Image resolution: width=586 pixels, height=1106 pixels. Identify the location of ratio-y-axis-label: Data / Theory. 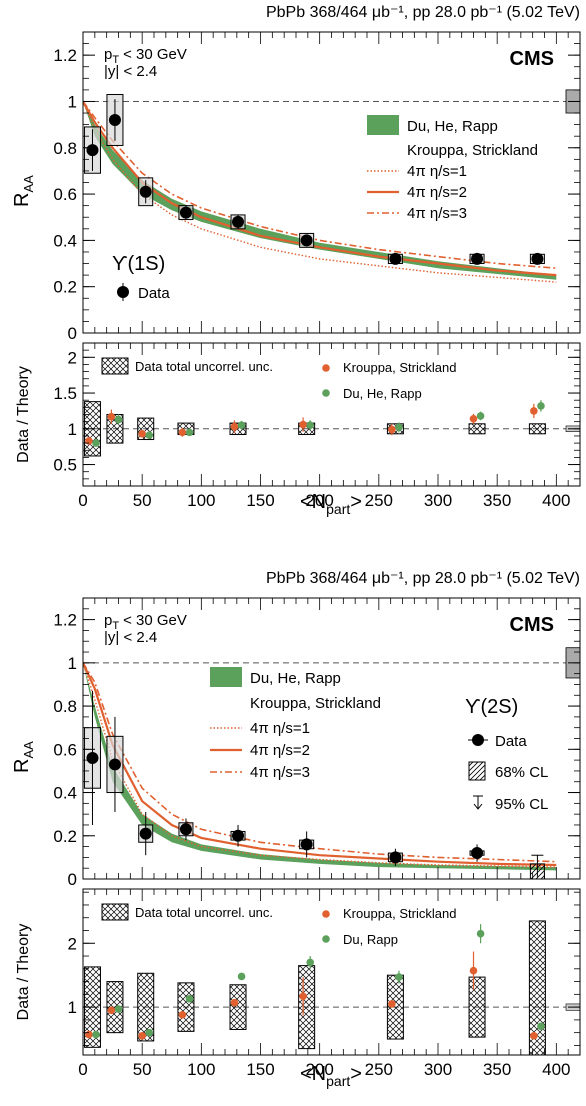
(23, 972).